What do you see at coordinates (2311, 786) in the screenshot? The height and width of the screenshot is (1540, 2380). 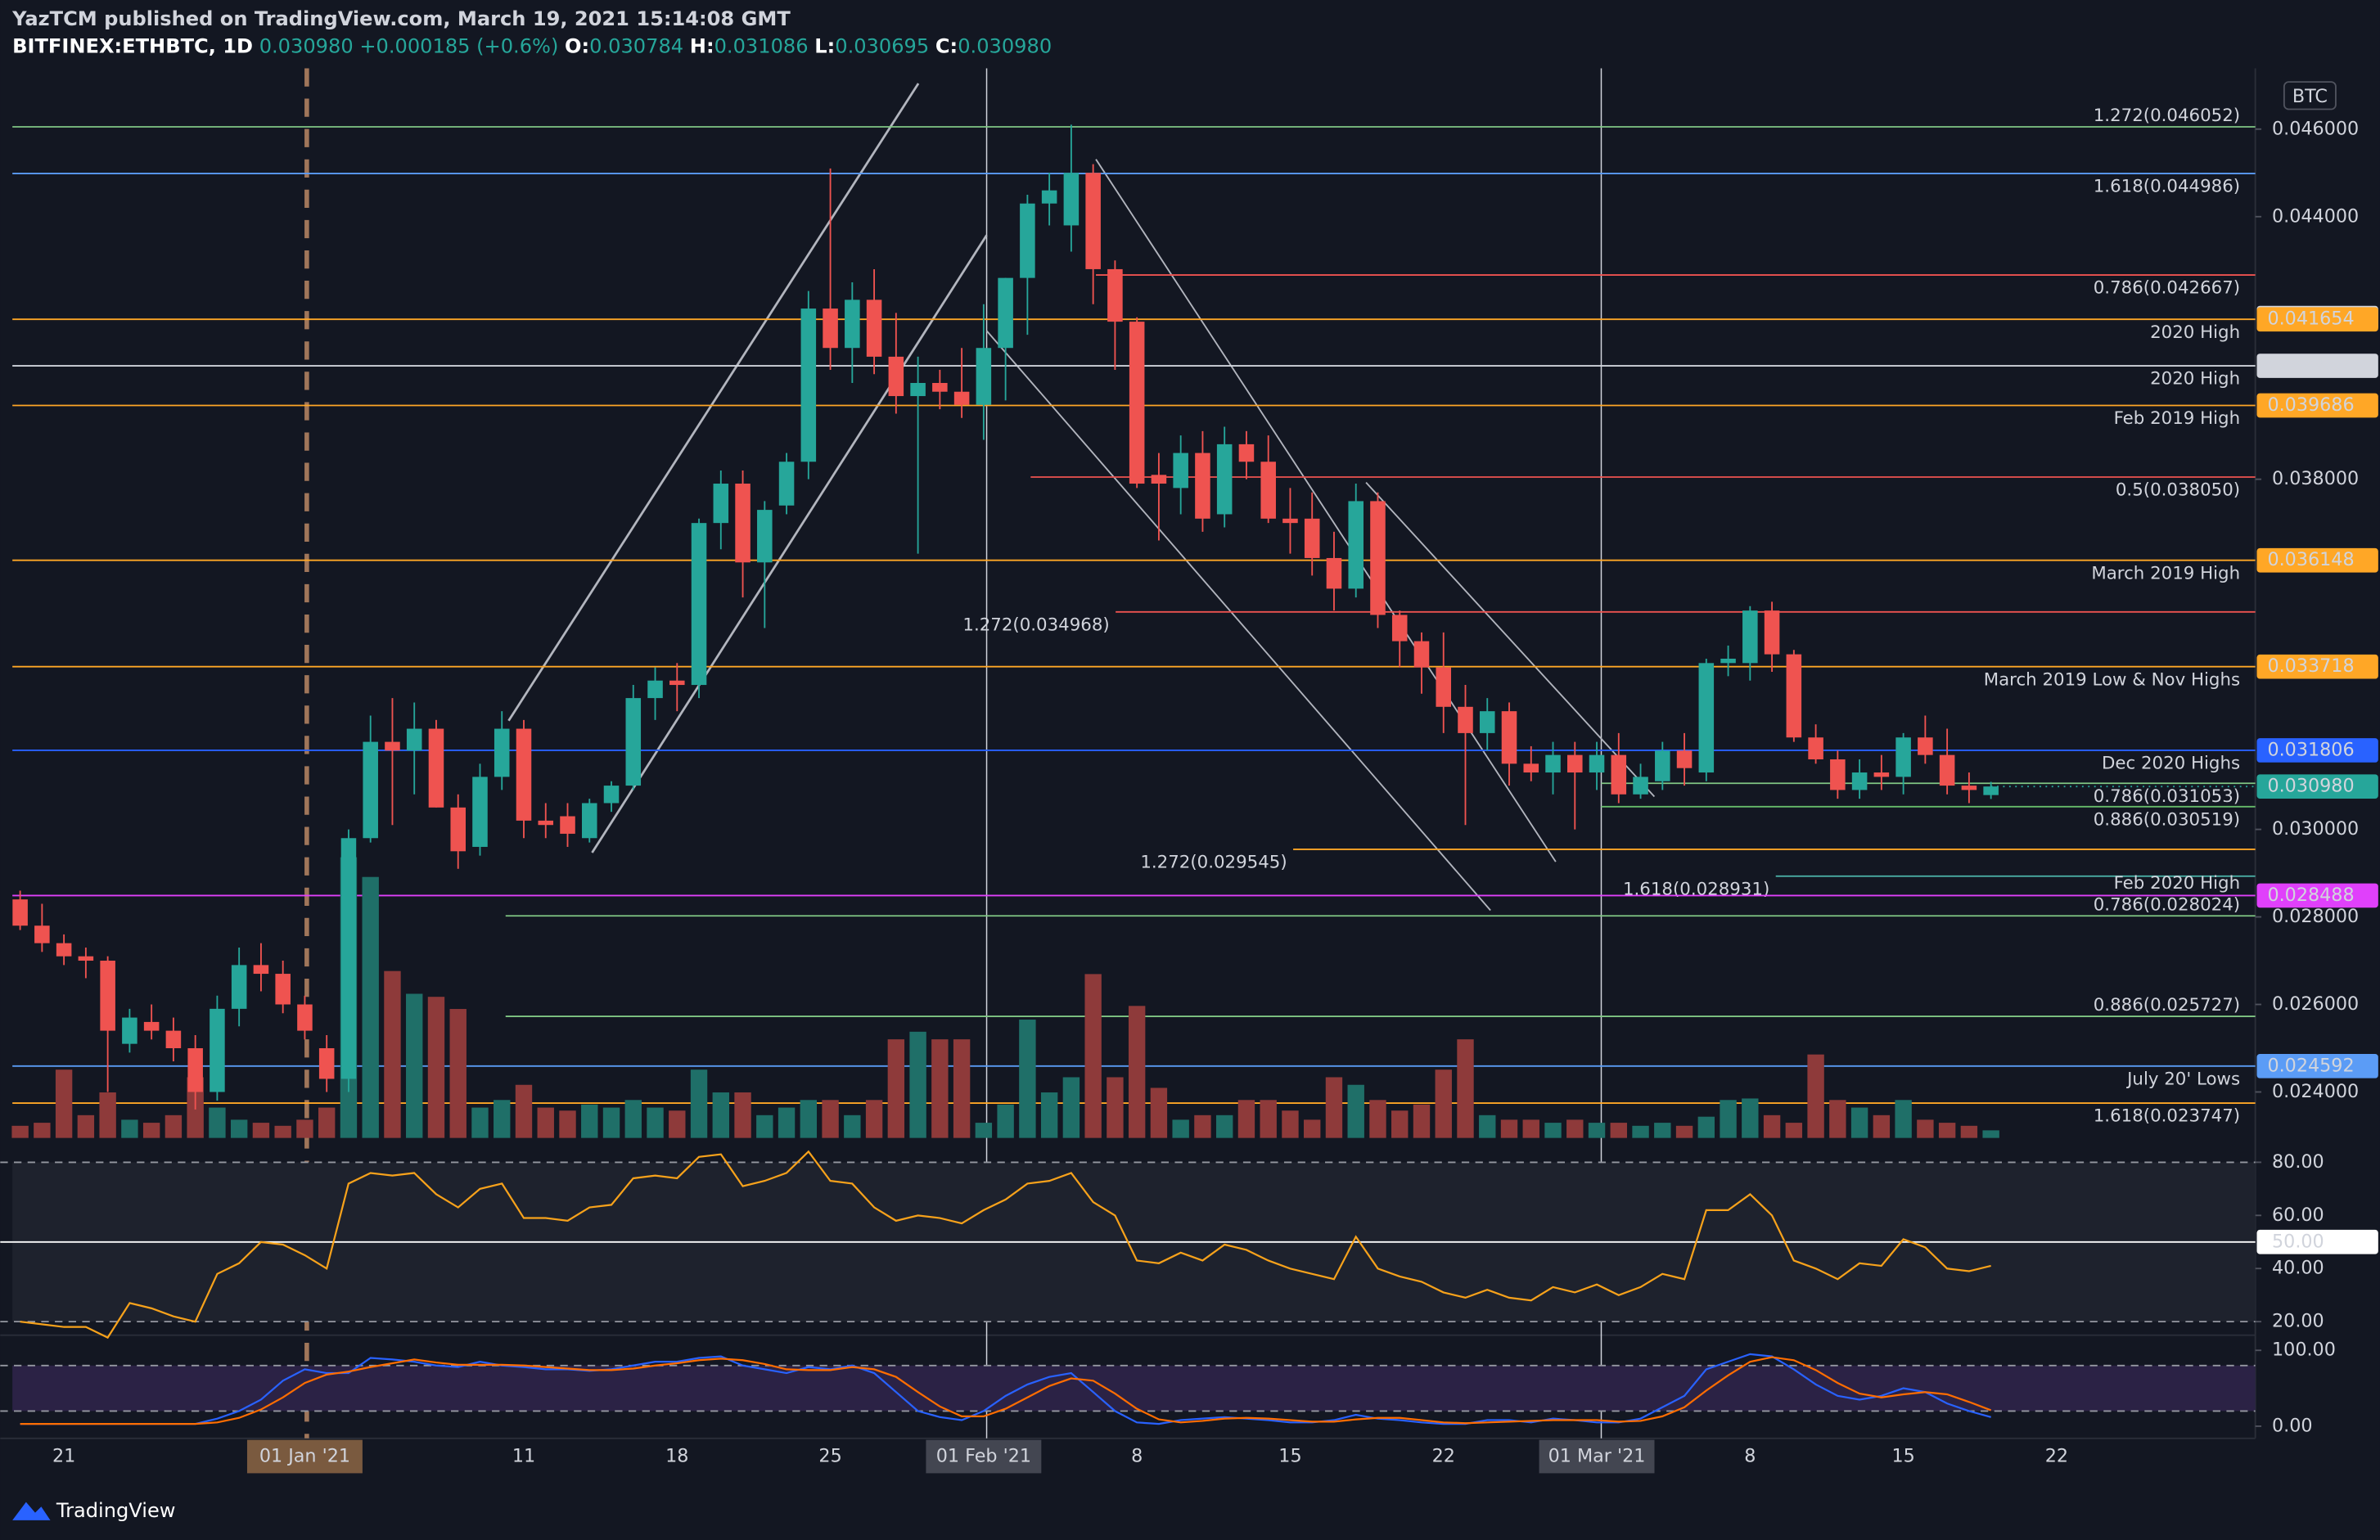 I see `last-price-label: 0.030980` at bounding box center [2311, 786].